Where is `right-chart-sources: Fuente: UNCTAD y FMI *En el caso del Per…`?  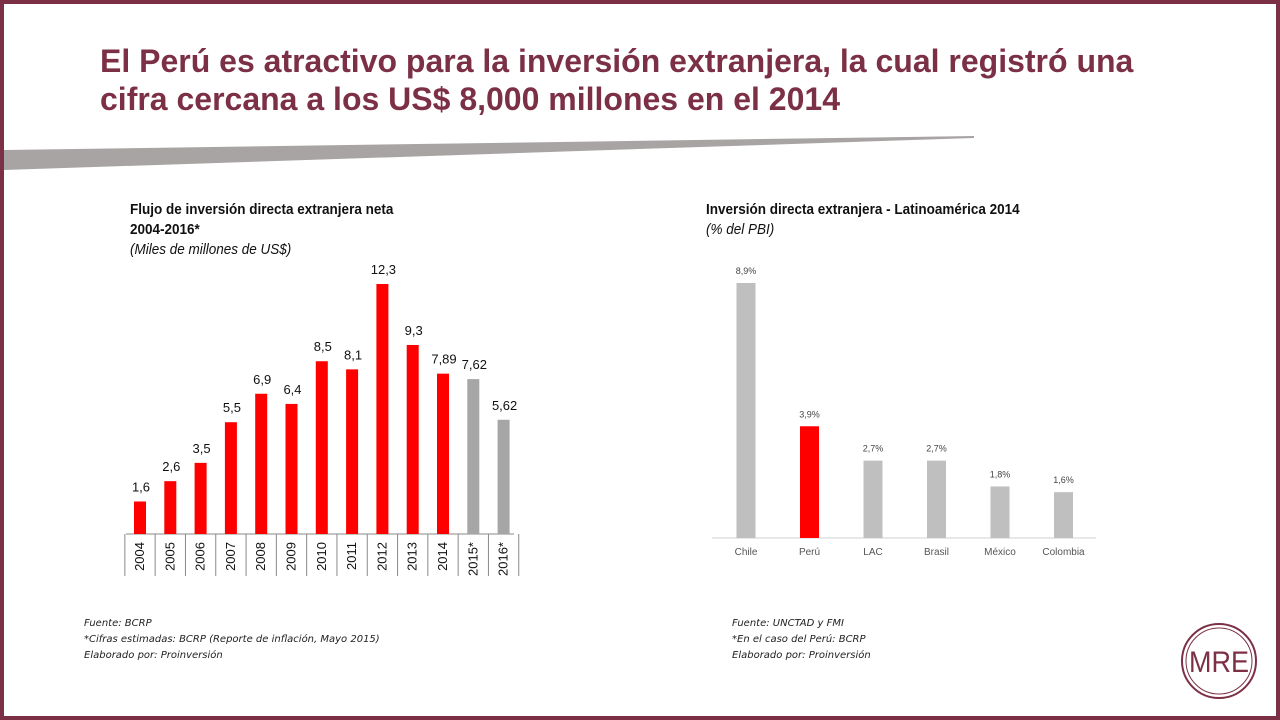 right-chart-sources: Fuente: UNCTAD y FMI *En el caso del Per… is located at coordinates (801, 640).